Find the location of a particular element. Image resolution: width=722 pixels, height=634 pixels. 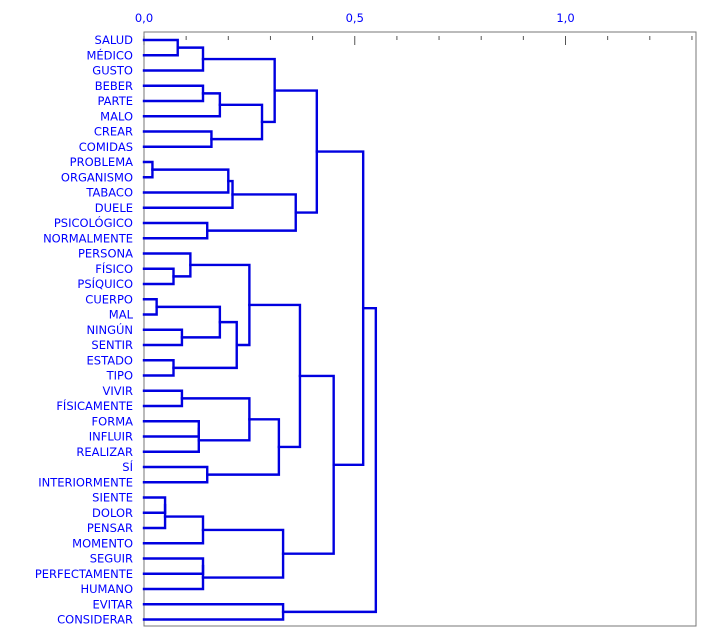

leaf-label: GUSTO is located at coordinates (112, 71).